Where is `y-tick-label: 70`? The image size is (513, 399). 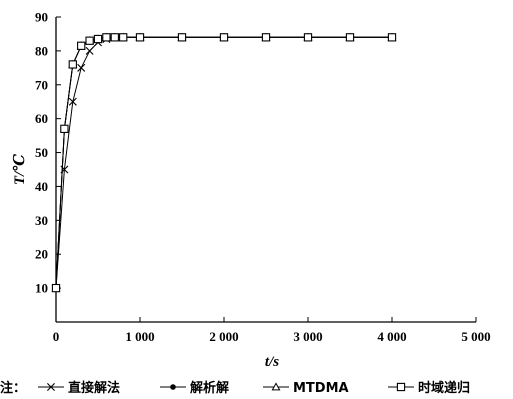
y-tick-label: 70 is located at coordinates (41, 84).